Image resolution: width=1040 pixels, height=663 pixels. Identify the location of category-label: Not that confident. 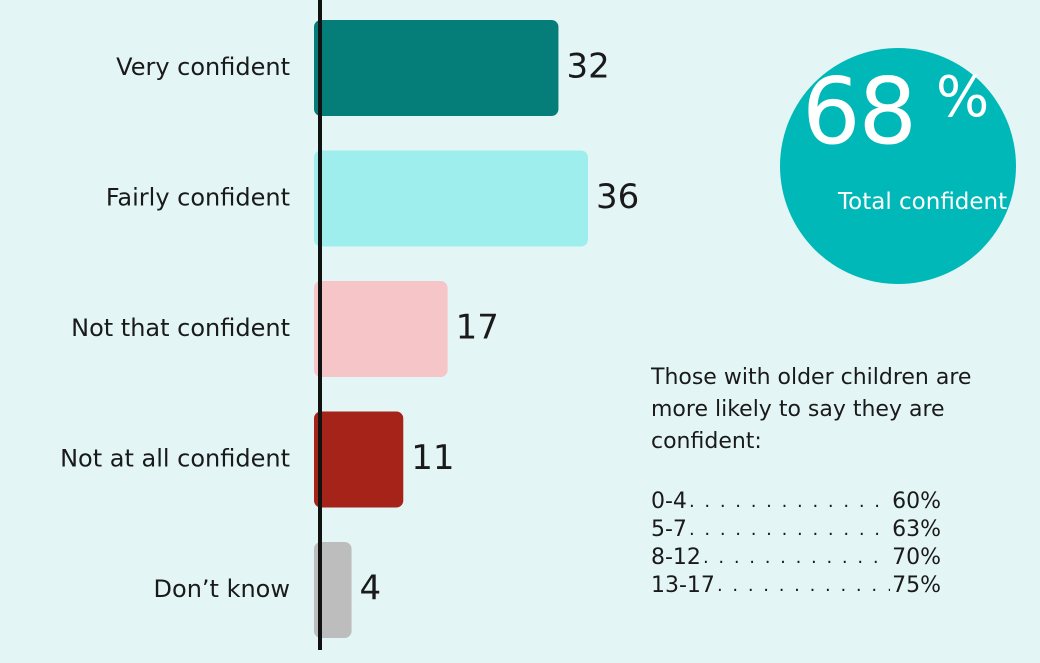
(180, 328).